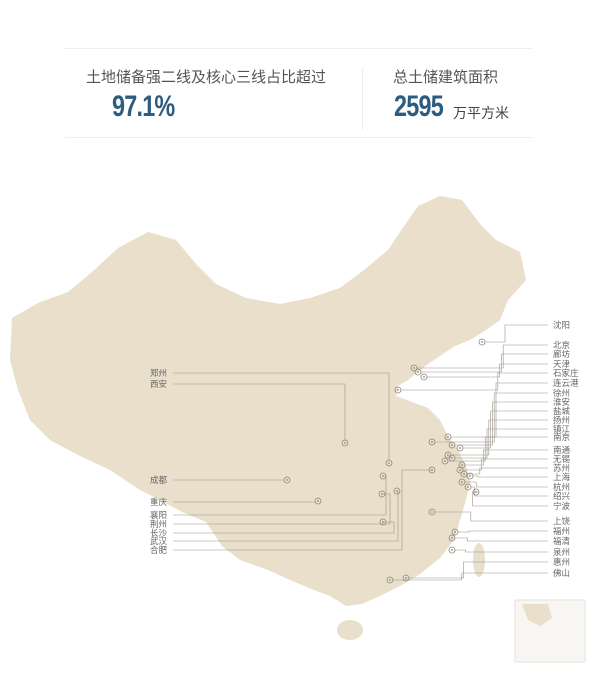 The image size is (600, 676). I want to click on city-label: 南京, so click(561, 437).